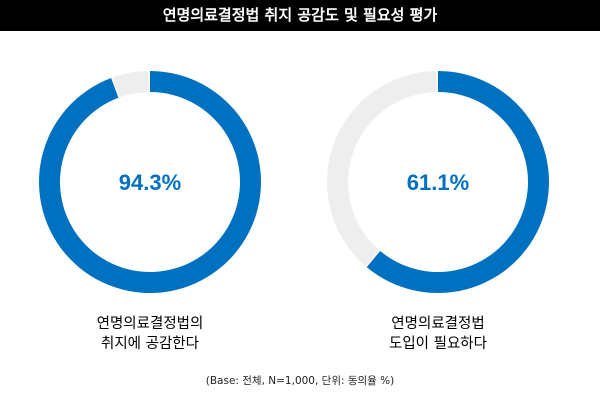 Image resolution: width=600 pixels, height=400 pixels. What do you see at coordinates (130, 84) in the screenshot?
I see `donut-1-remainder-slice` at bounding box center [130, 84].